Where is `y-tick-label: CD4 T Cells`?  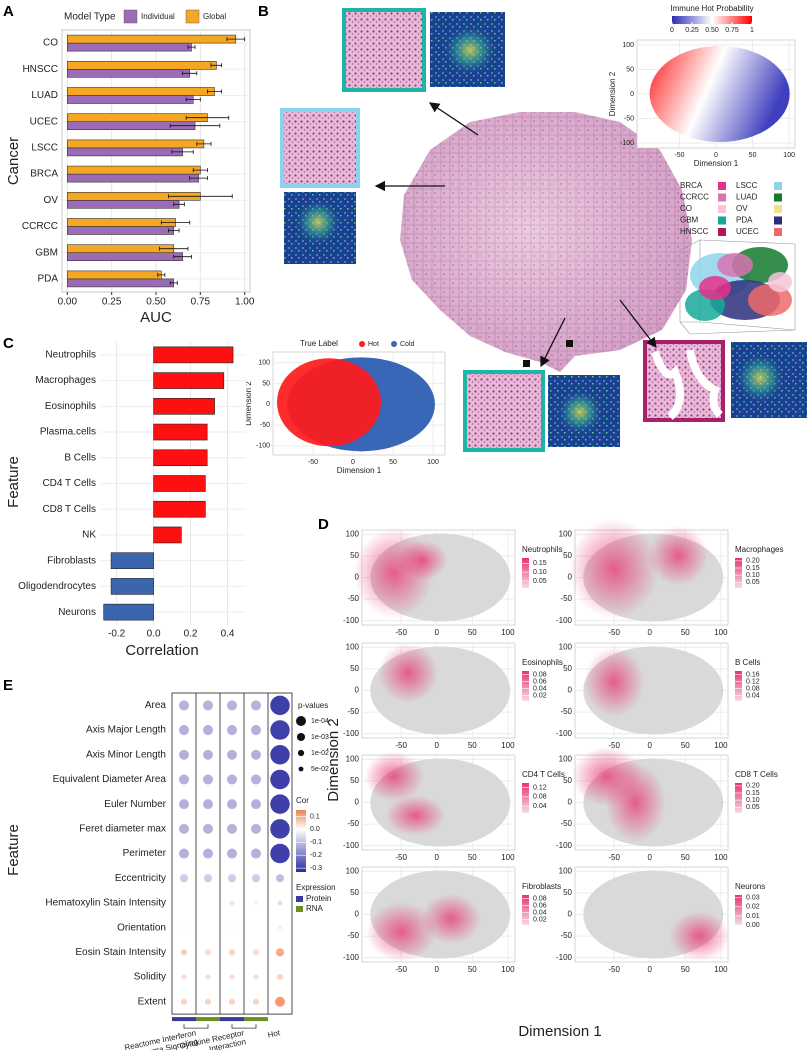 y-tick-label: CD4 T Cells is located at coordinates (69, 483).